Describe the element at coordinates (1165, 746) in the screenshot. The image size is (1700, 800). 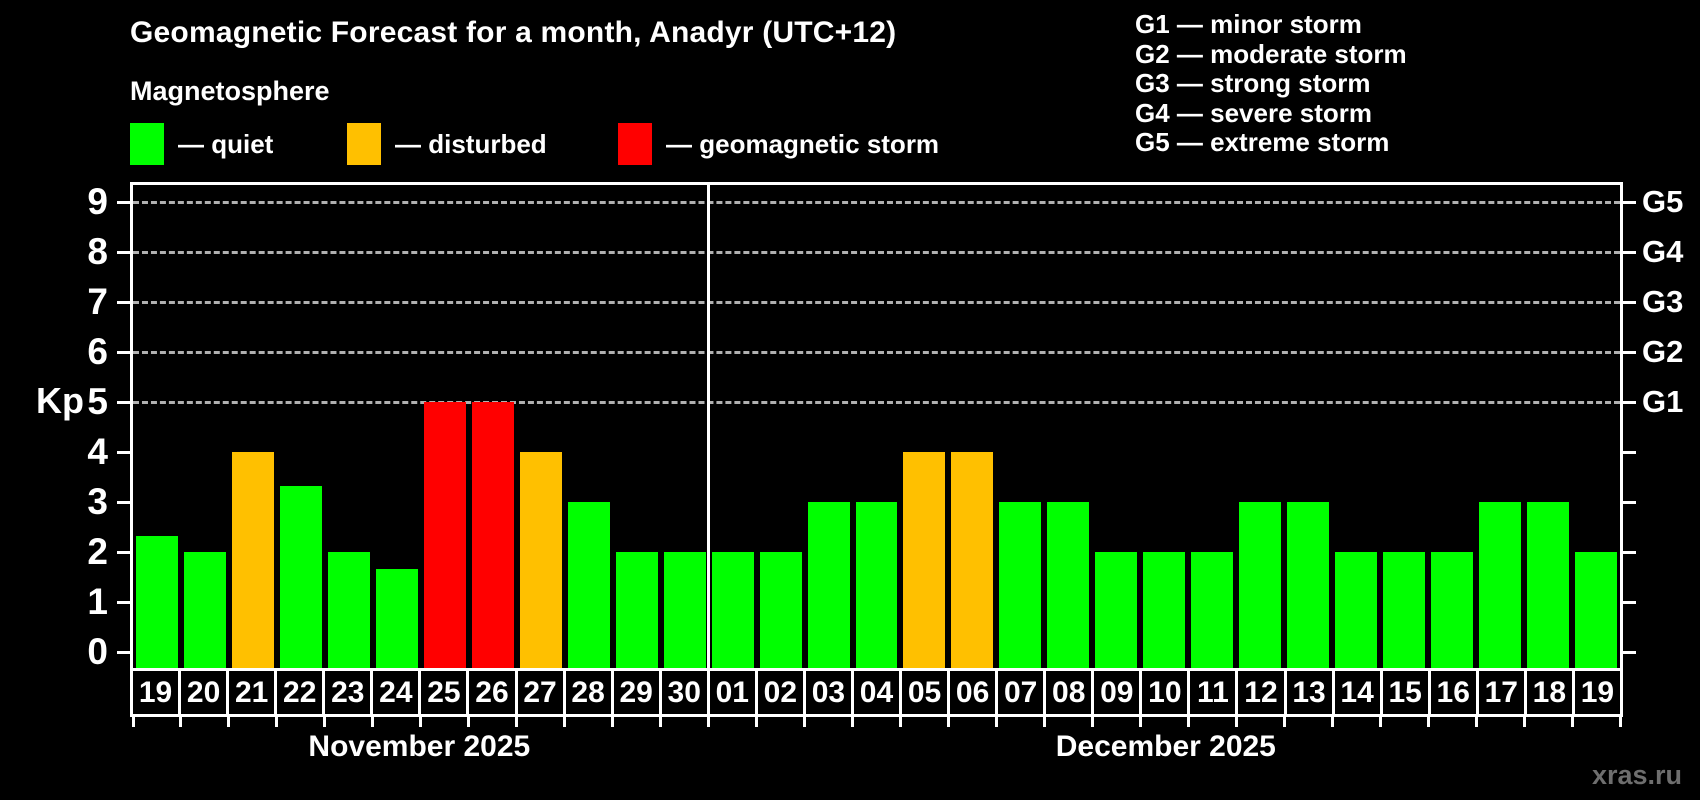
I see `month-label-december: December 2025` at that location.